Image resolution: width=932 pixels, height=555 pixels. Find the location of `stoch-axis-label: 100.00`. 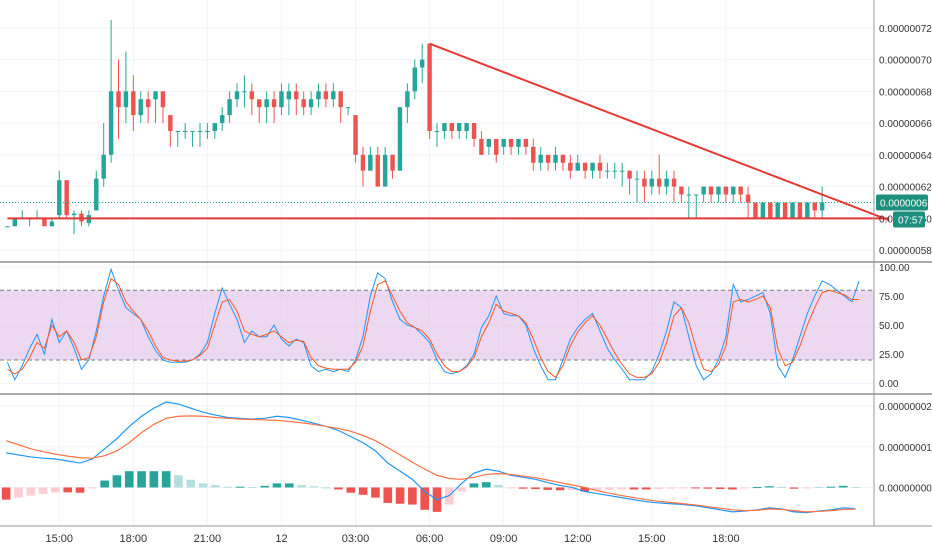

stoch-axis-label: 100.00 is located at coordinates (894, 268).